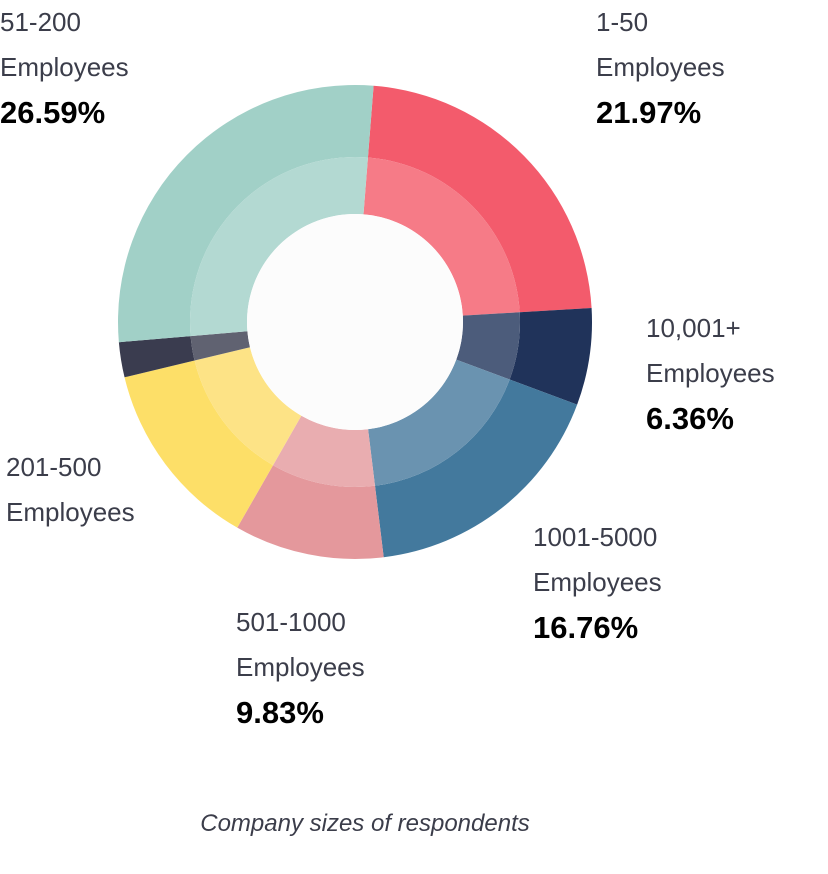 The height and width of the screenshot is (874, 828). I want to click on label-501-1000-percent: 9.83%, so click(280, 712).